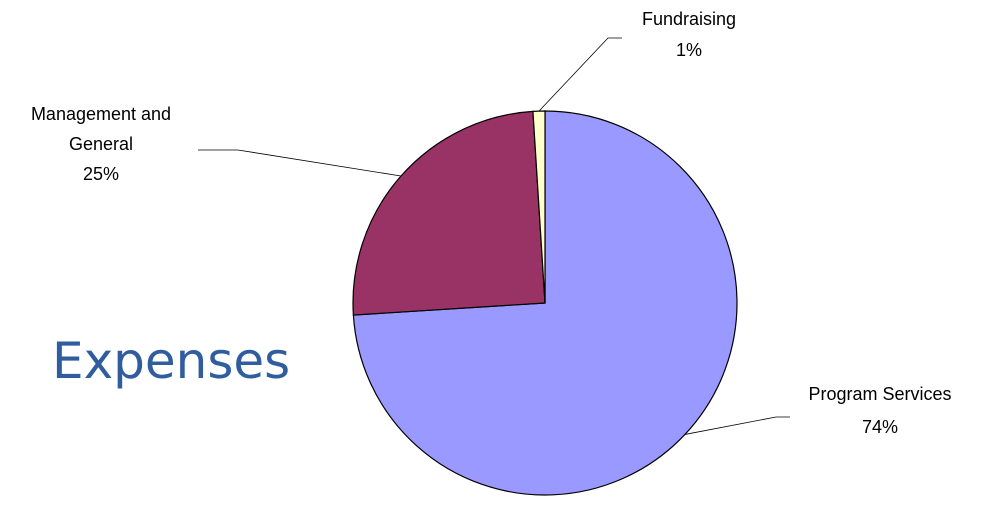 The width and height of the screenshot is (988, 508). What do you see at coordinates (880, 427) in the screenshot?
I see `label-program-pct: 74%` at bounding box center [880, 427].